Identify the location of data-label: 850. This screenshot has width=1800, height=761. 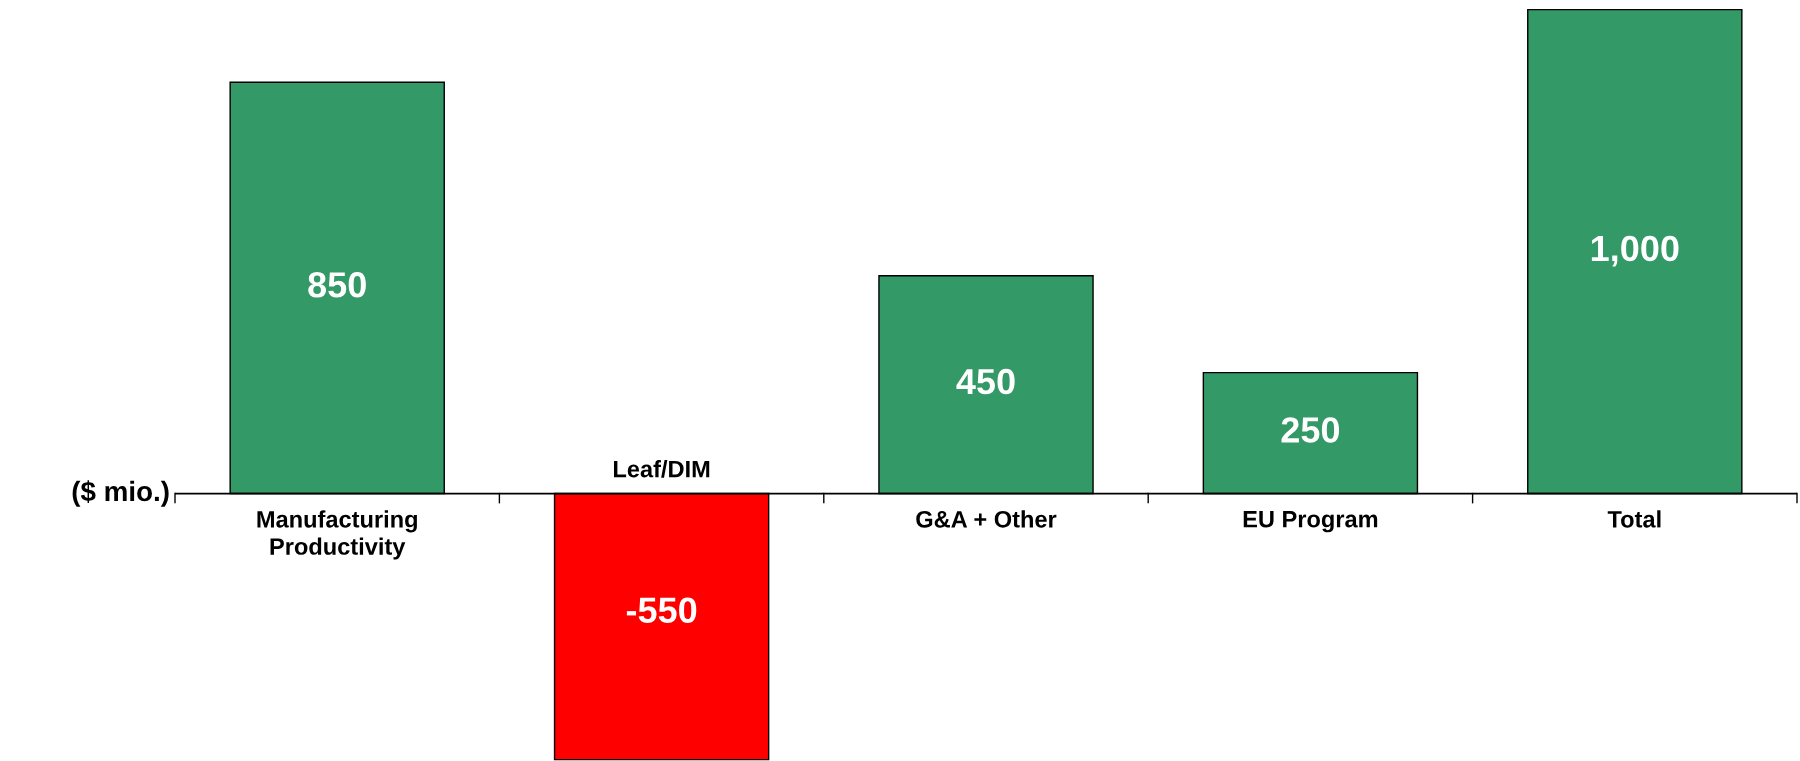
(337, 285).